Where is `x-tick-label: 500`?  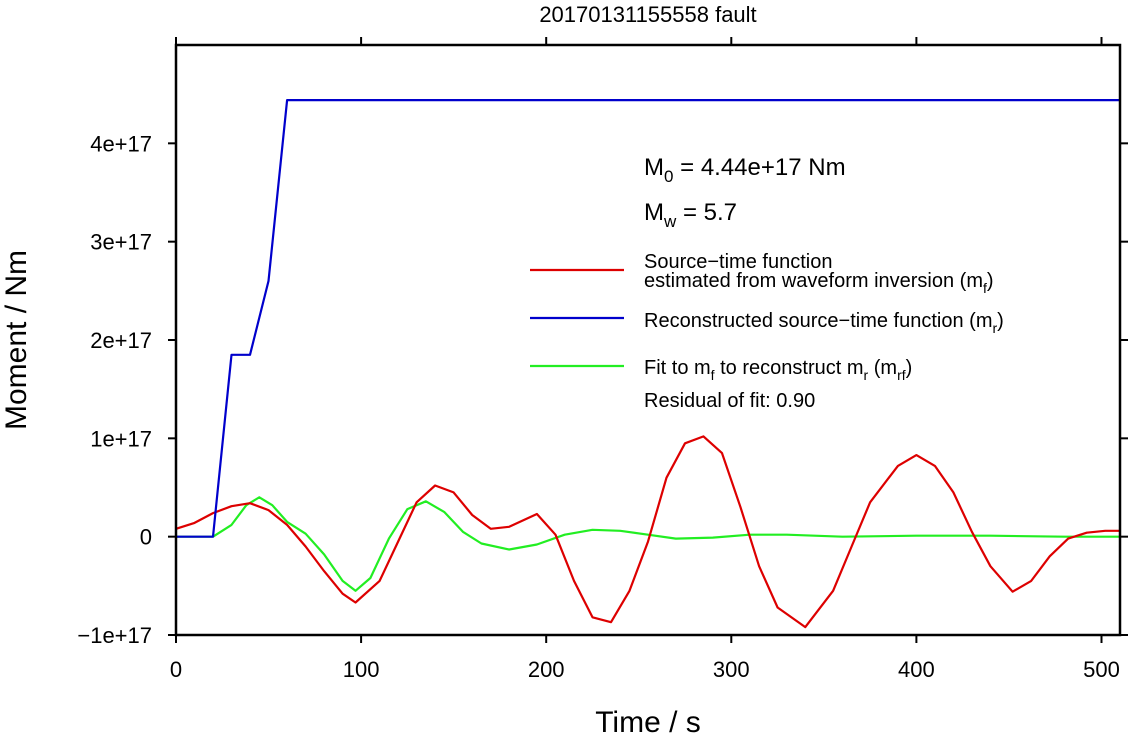 x-tick-label: 500 is located at coordinates (1101, 669).